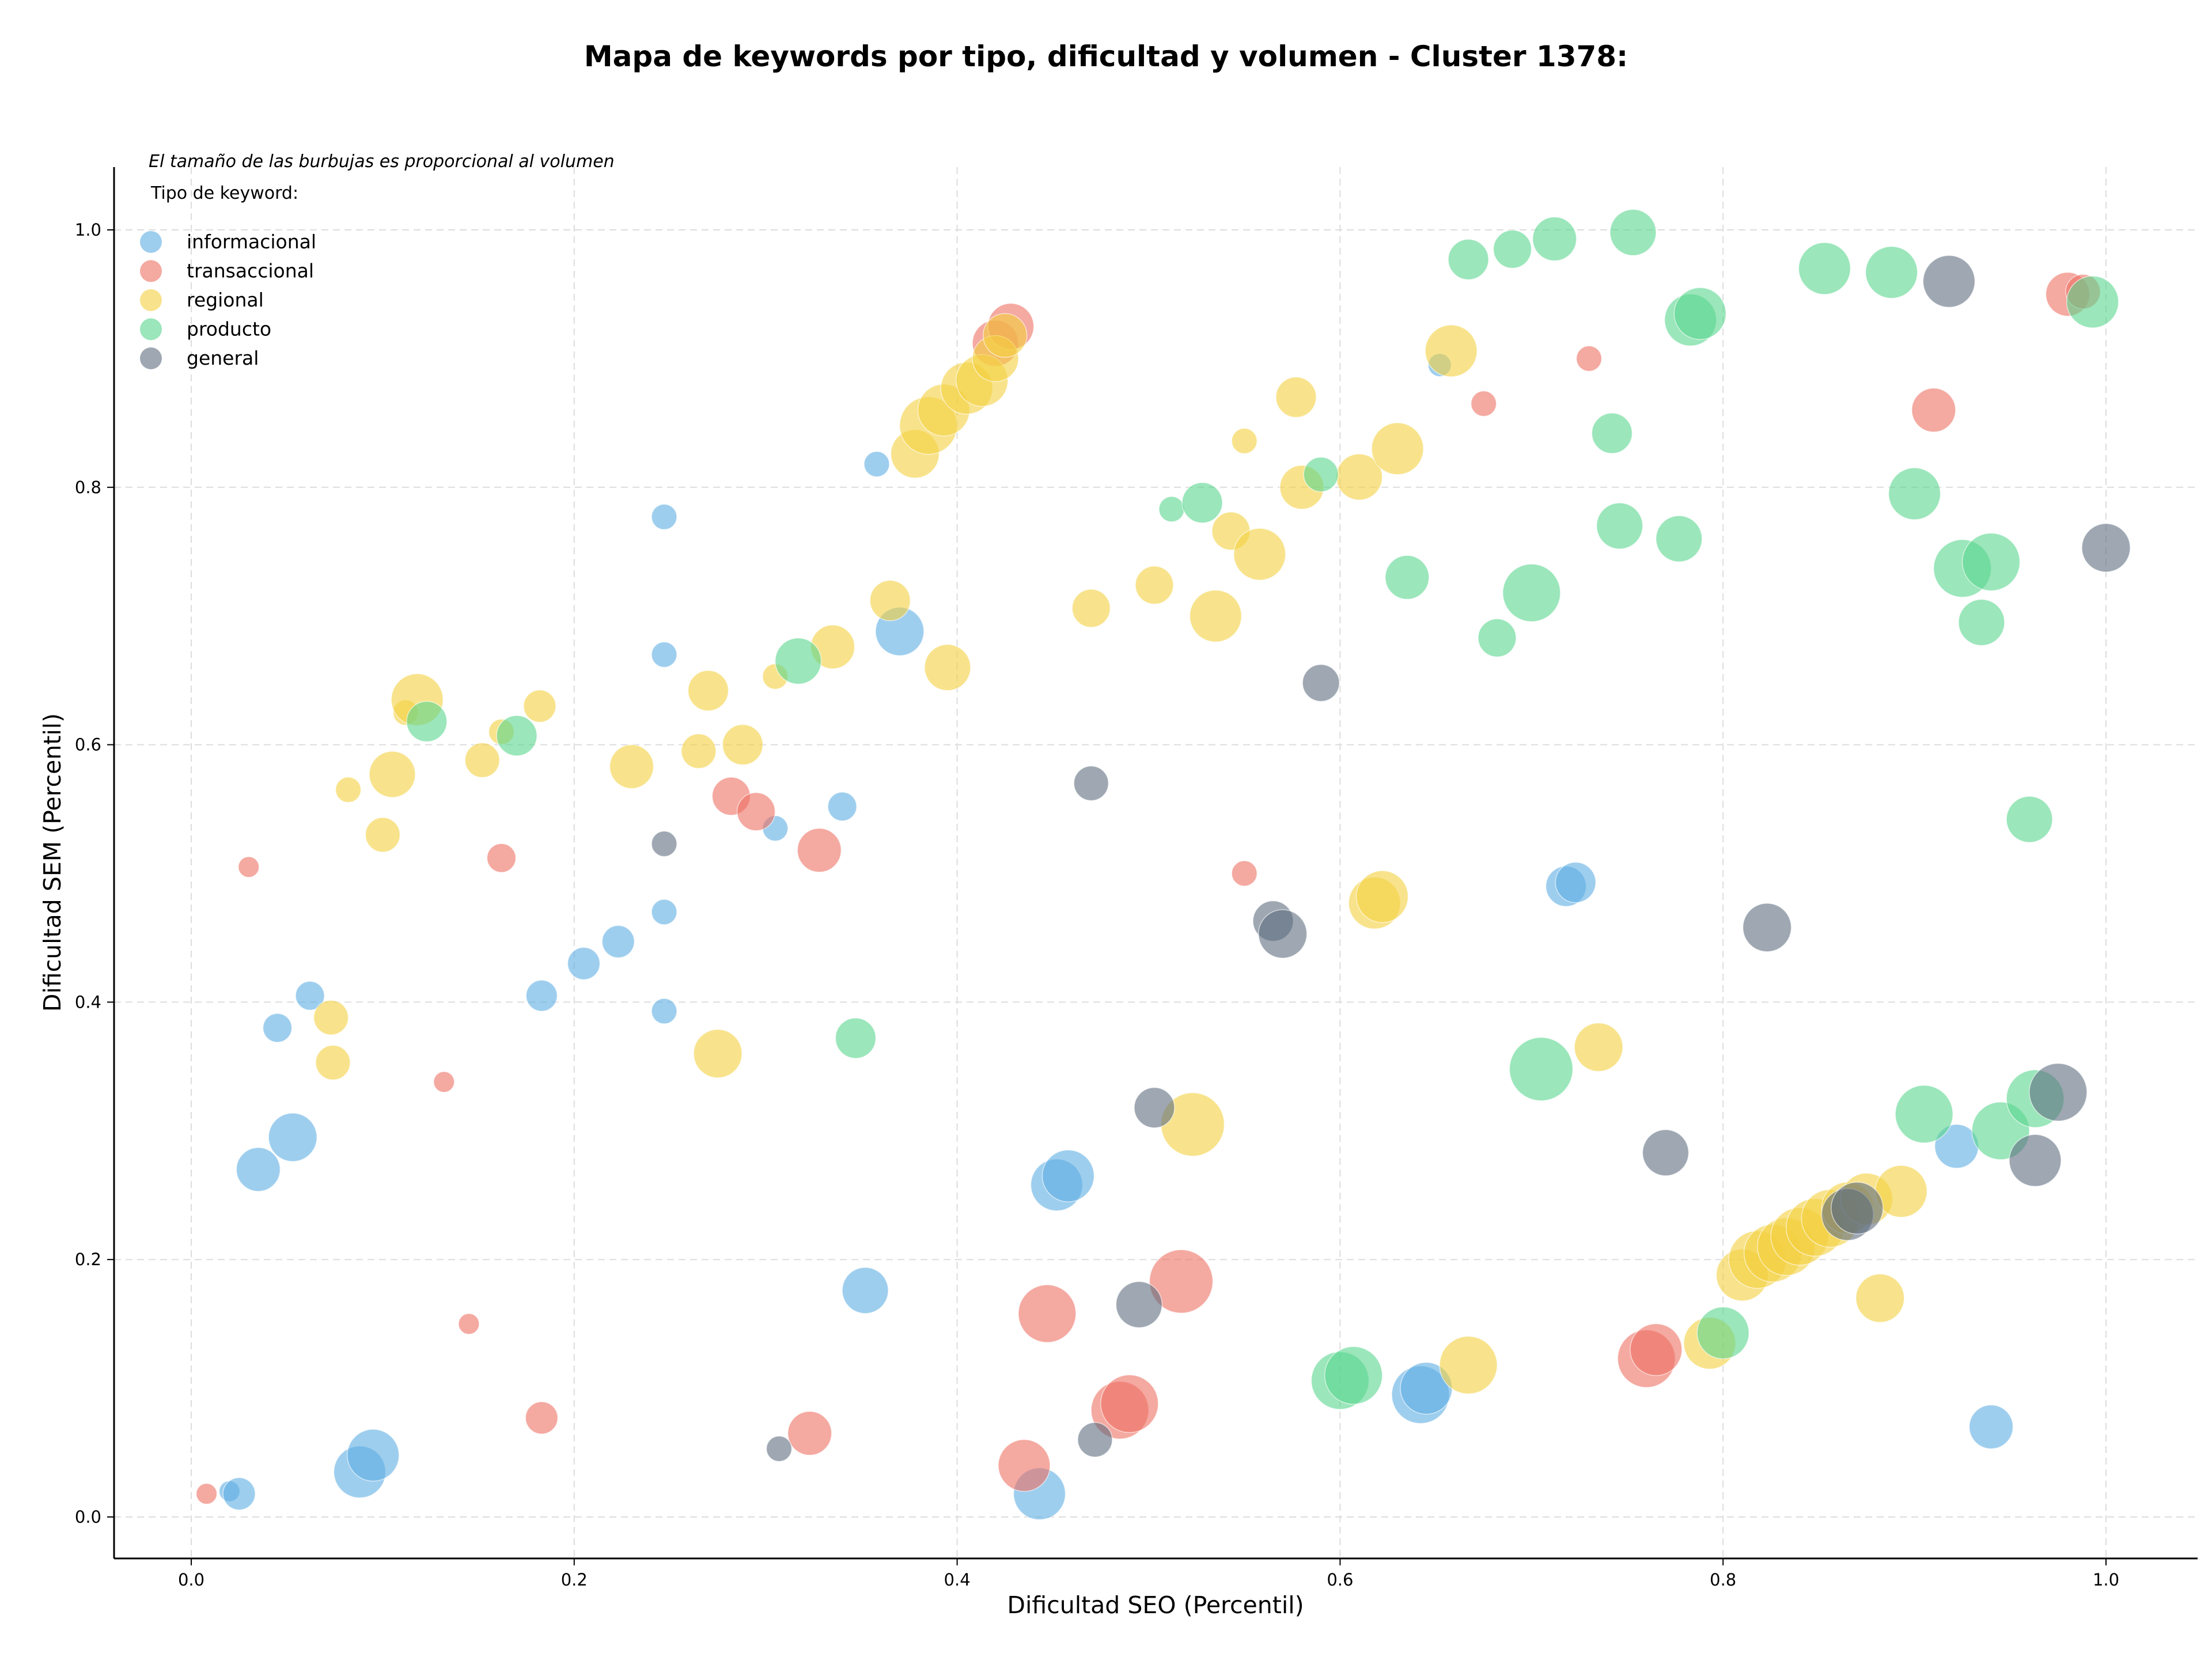 Image resolution: width=2212 pixels, height=1661 pixels. I want to click on y-tick-label: 0.4, so click(88, 1002).